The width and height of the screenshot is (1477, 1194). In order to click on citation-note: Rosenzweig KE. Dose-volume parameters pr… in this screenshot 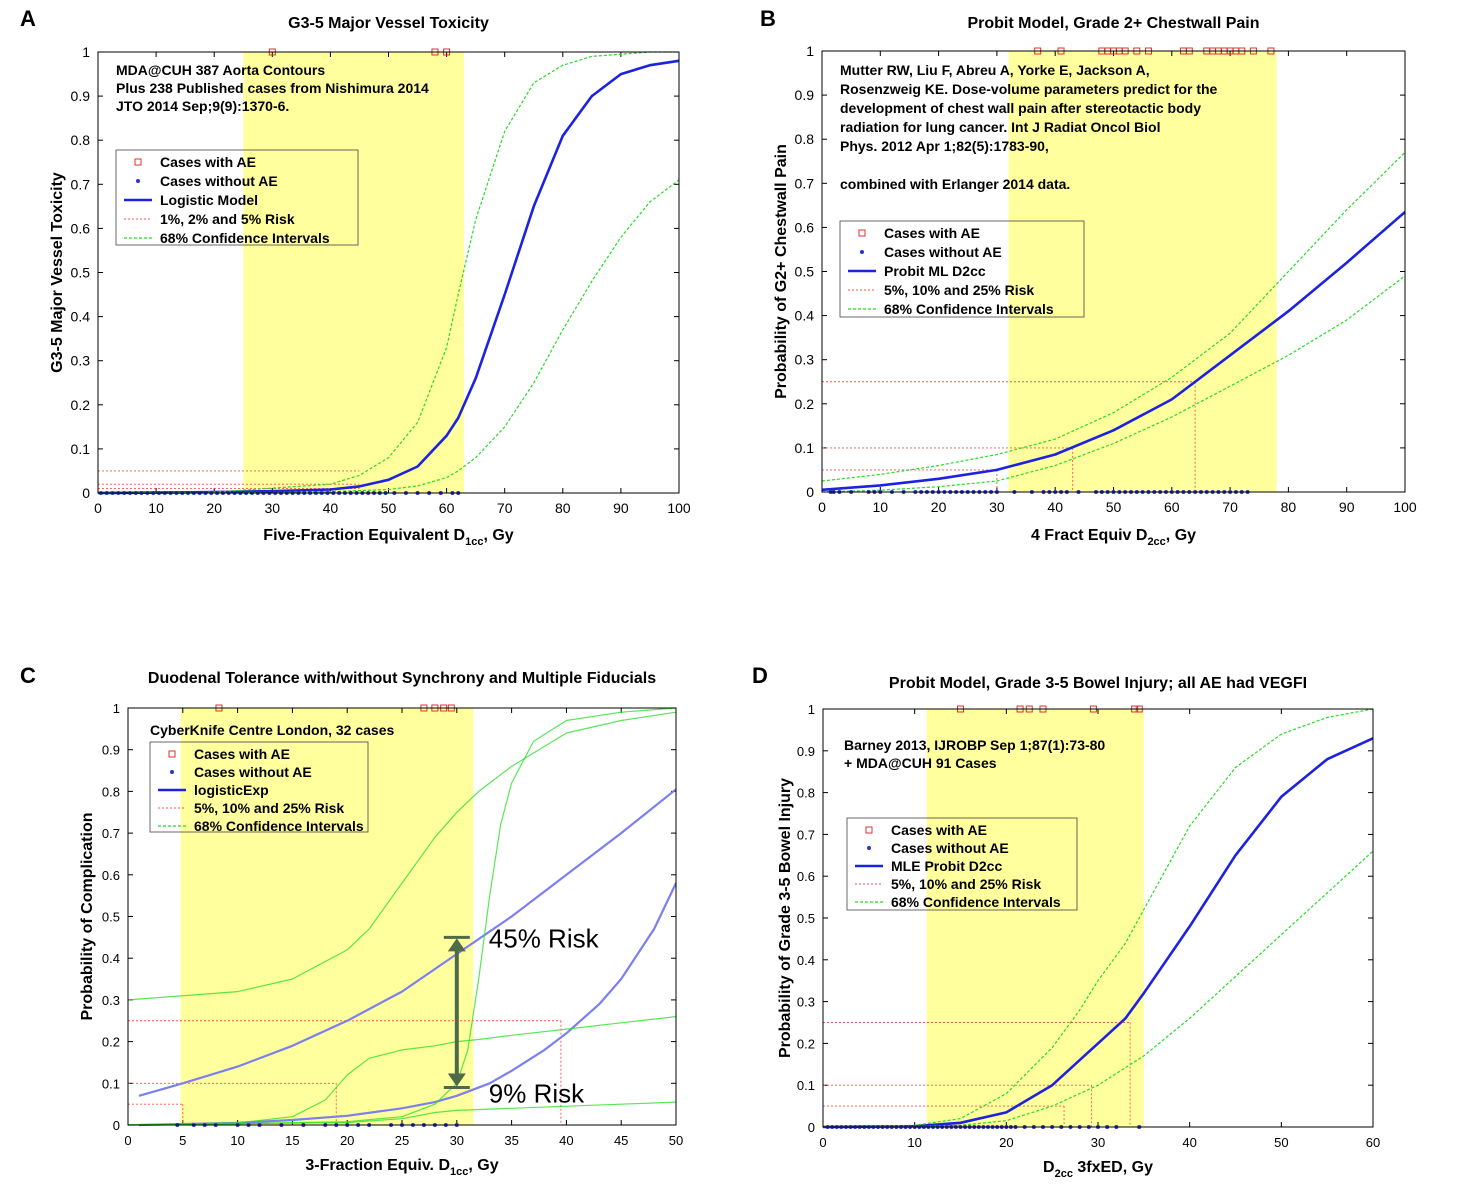, I will do `click(1029, 89)`.